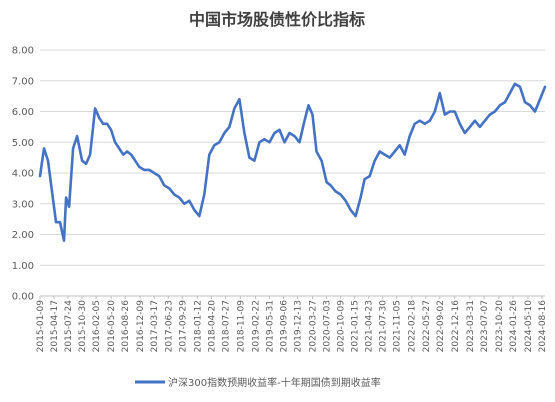  Describe the element at coordinates (284, 326) in the screenshot. I see `x-tick-label: 2019-09-06` at that location.